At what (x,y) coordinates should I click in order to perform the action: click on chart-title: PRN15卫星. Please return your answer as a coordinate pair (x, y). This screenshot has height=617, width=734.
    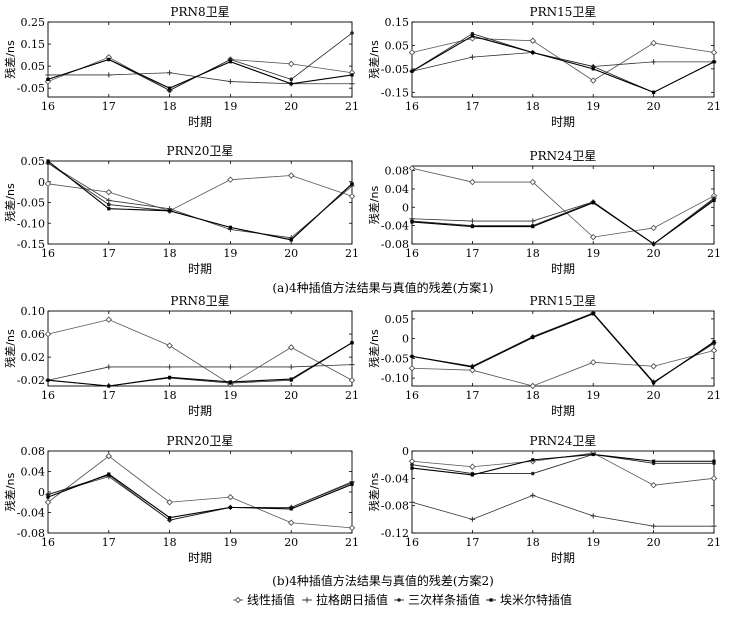
    Looking at the image, I should click on (563, 12).